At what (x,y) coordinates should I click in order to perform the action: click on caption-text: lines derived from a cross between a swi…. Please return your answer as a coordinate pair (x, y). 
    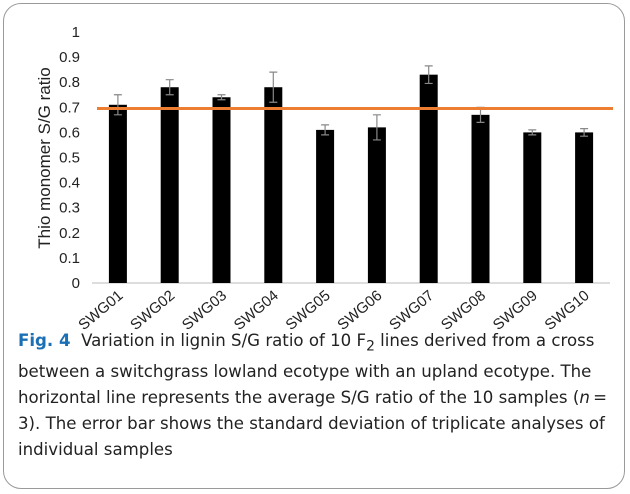
    Looking at the image, I should click on (306, 369).